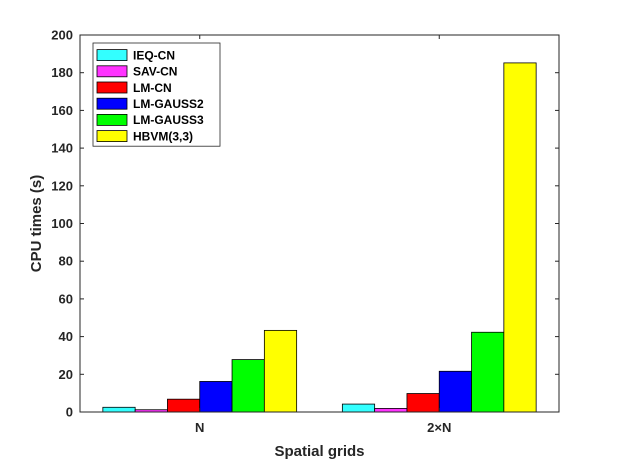  What do you see at coordinates (439, 427) in the screenshot?
I see `x-tick-label: 2×N` at bounding box center [439, 427].